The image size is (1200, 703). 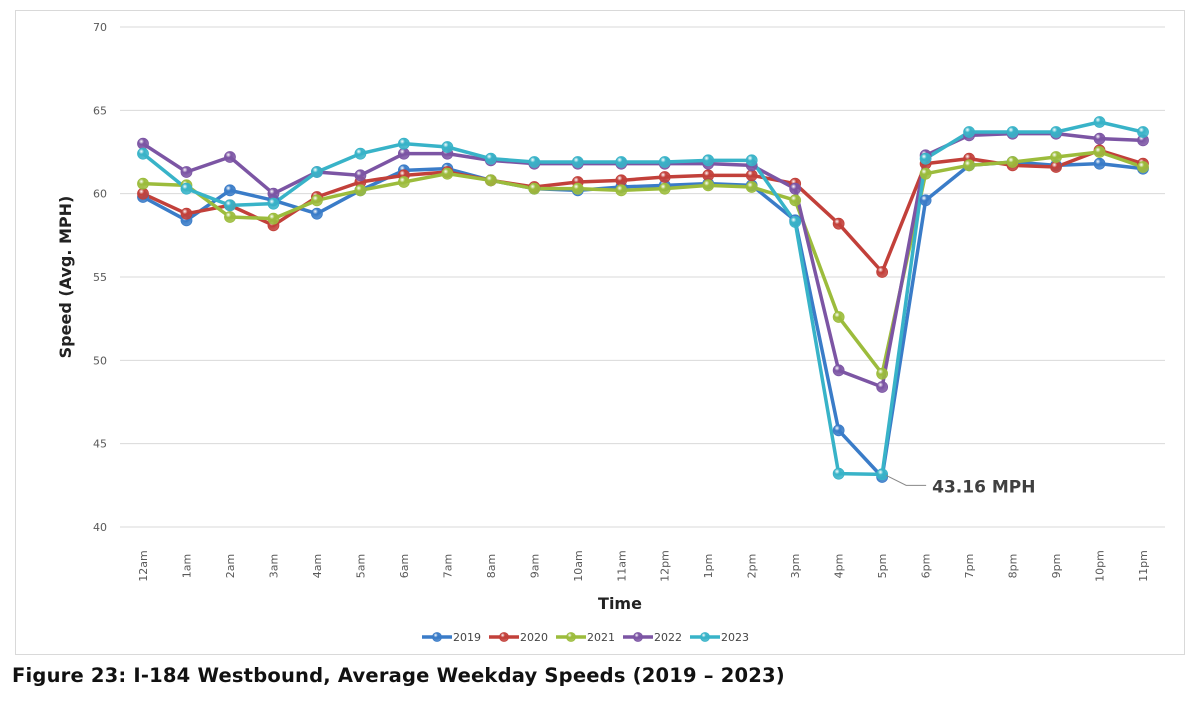 I want to click on x-tick-label: 1am, so click(x=186, y=566).